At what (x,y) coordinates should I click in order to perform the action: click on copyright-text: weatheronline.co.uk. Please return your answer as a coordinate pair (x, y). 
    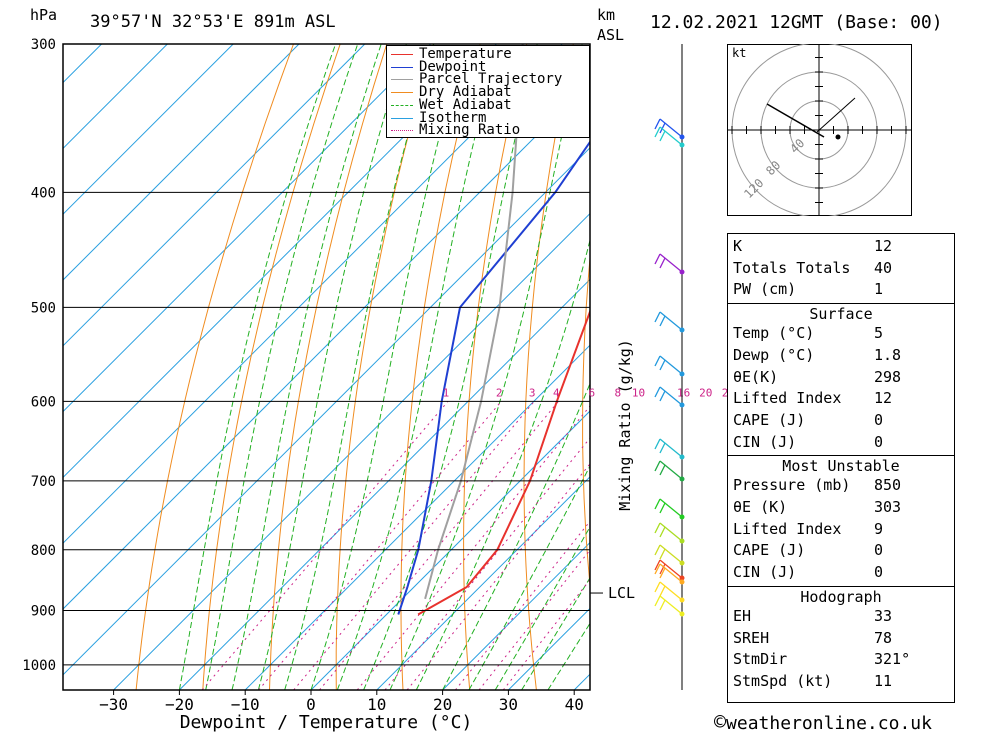
    Looking at the image, I should click on (829, 723).